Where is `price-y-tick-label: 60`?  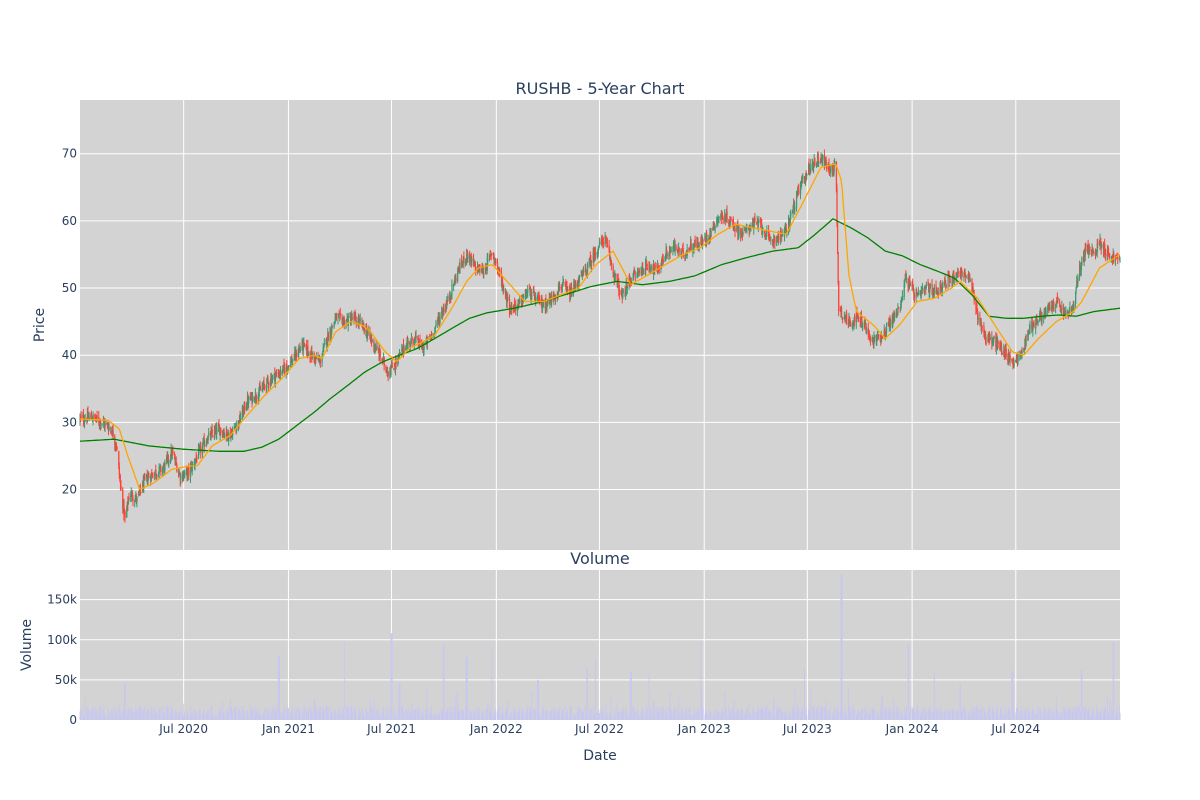
price-y-tick-label: 60 is located at coordinates (69, 221).